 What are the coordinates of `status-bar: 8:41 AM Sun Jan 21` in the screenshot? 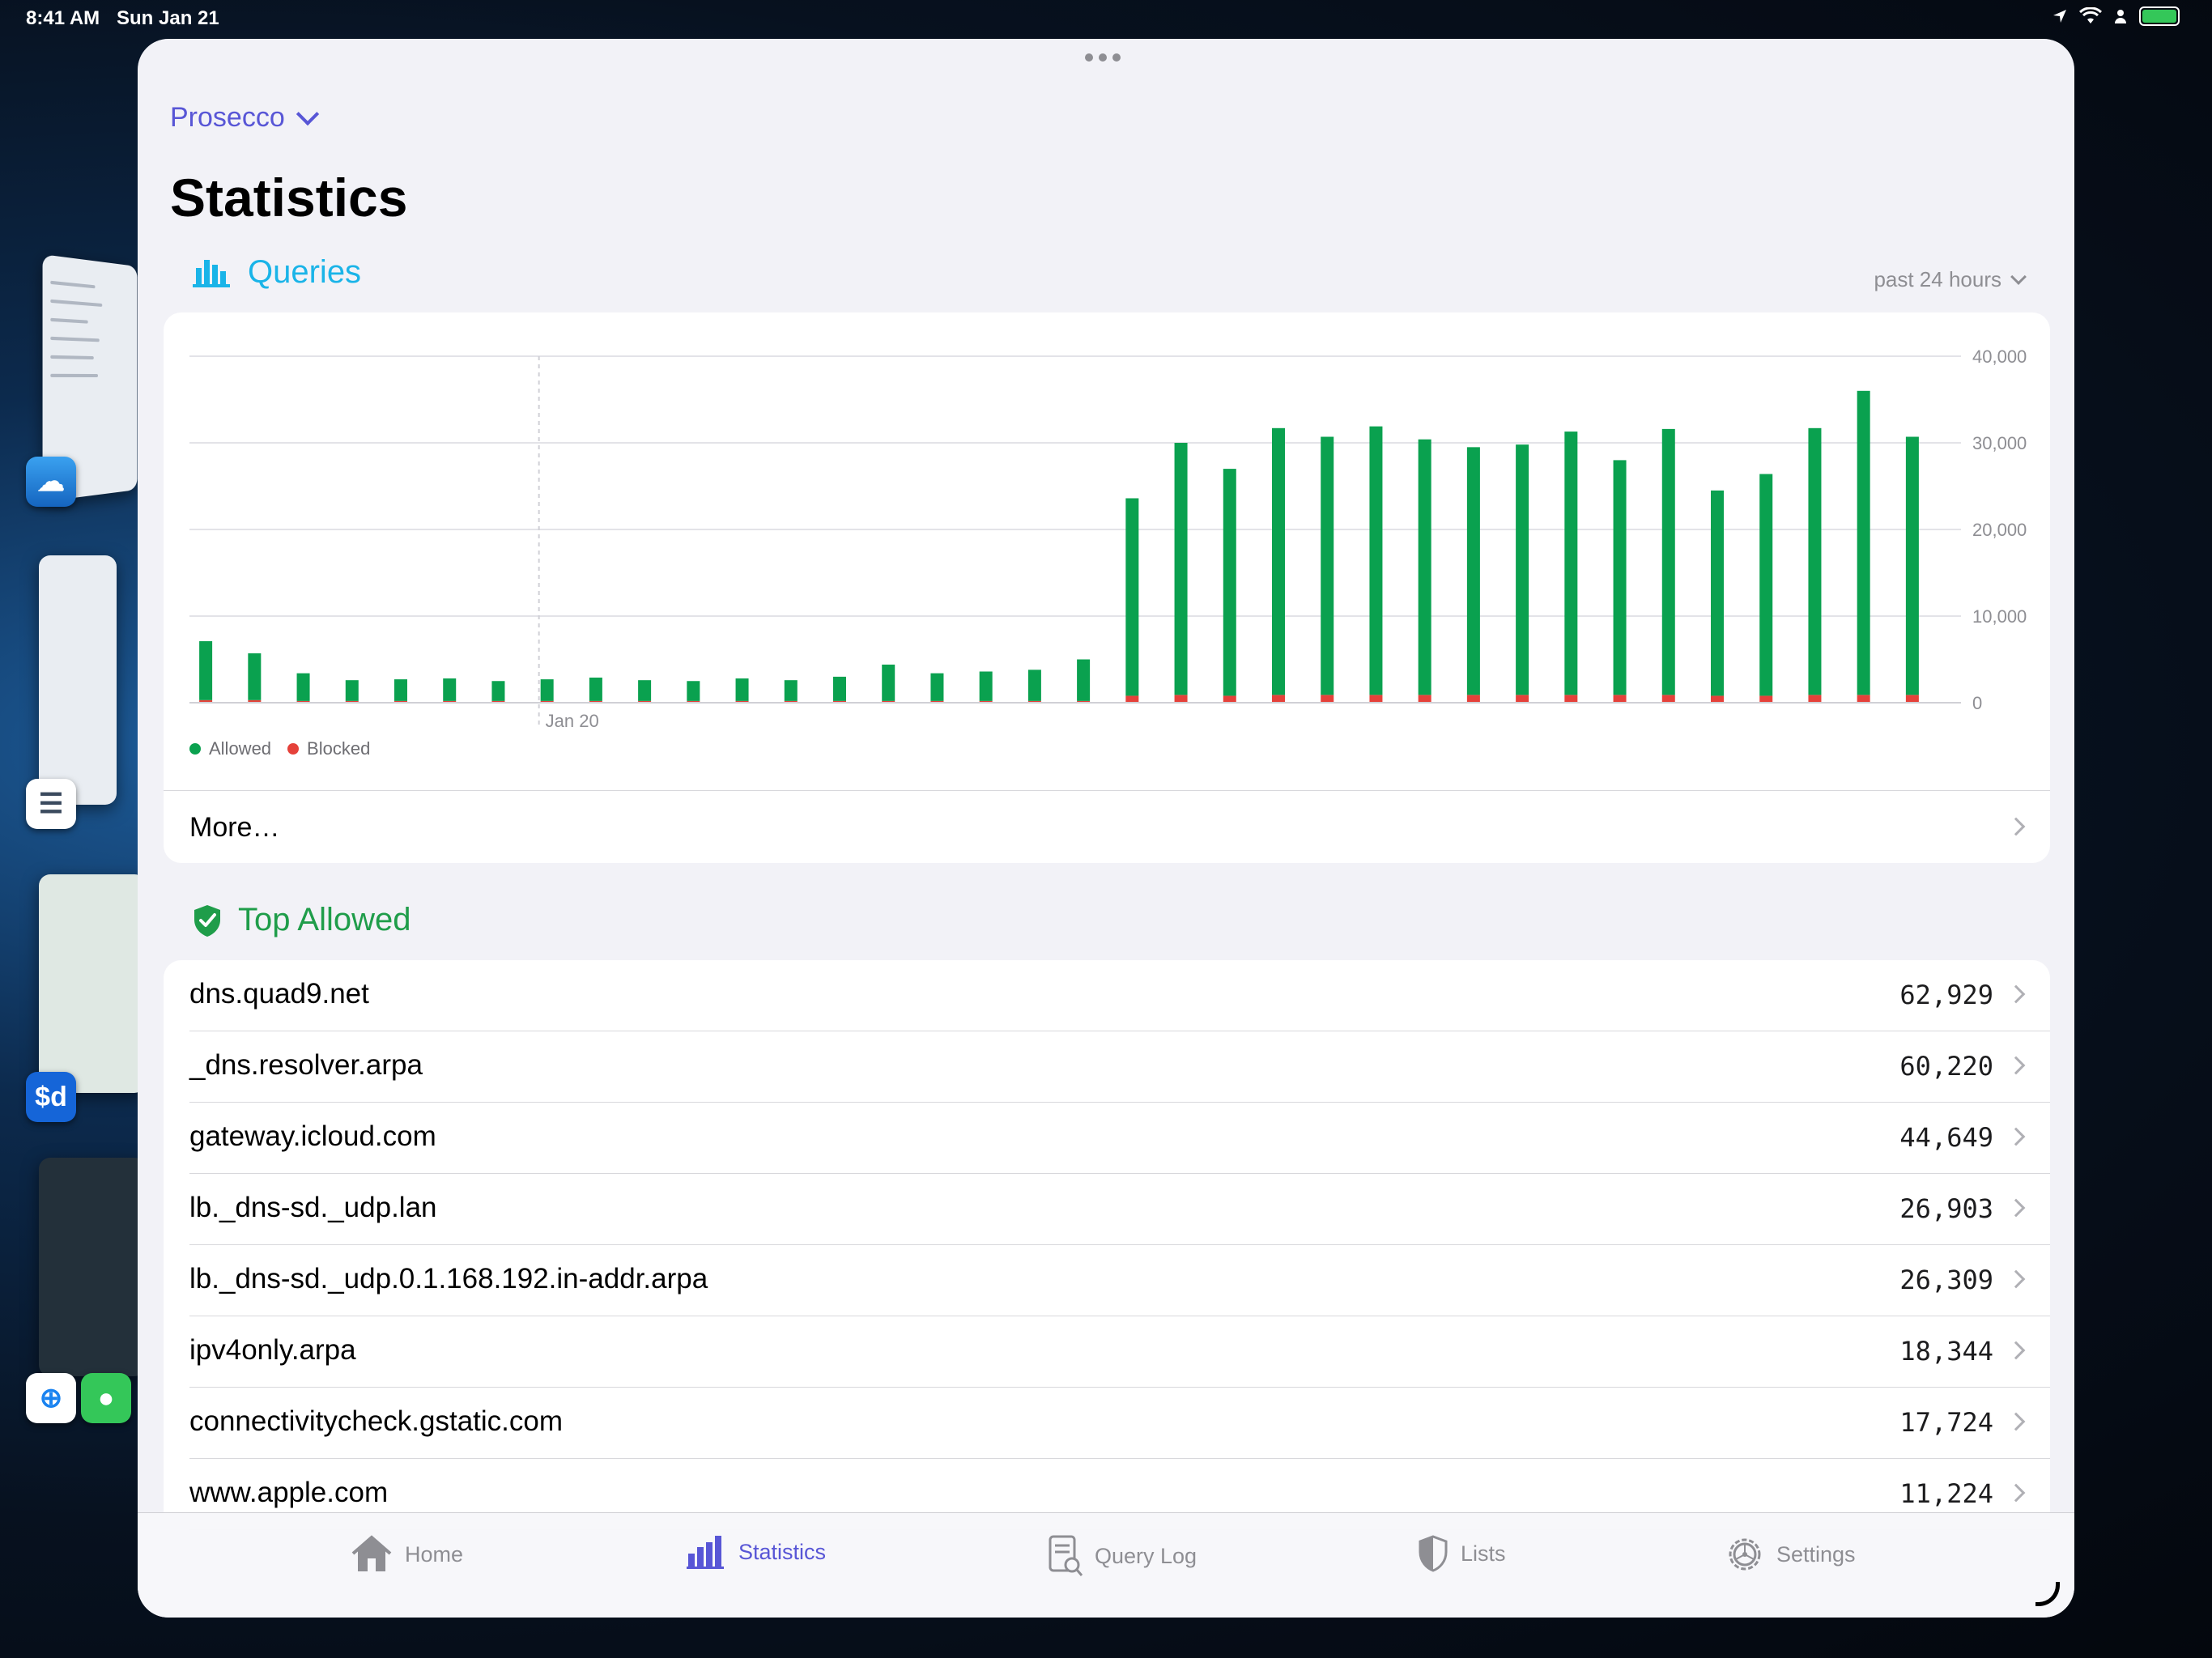 It's located at (1106, 18).